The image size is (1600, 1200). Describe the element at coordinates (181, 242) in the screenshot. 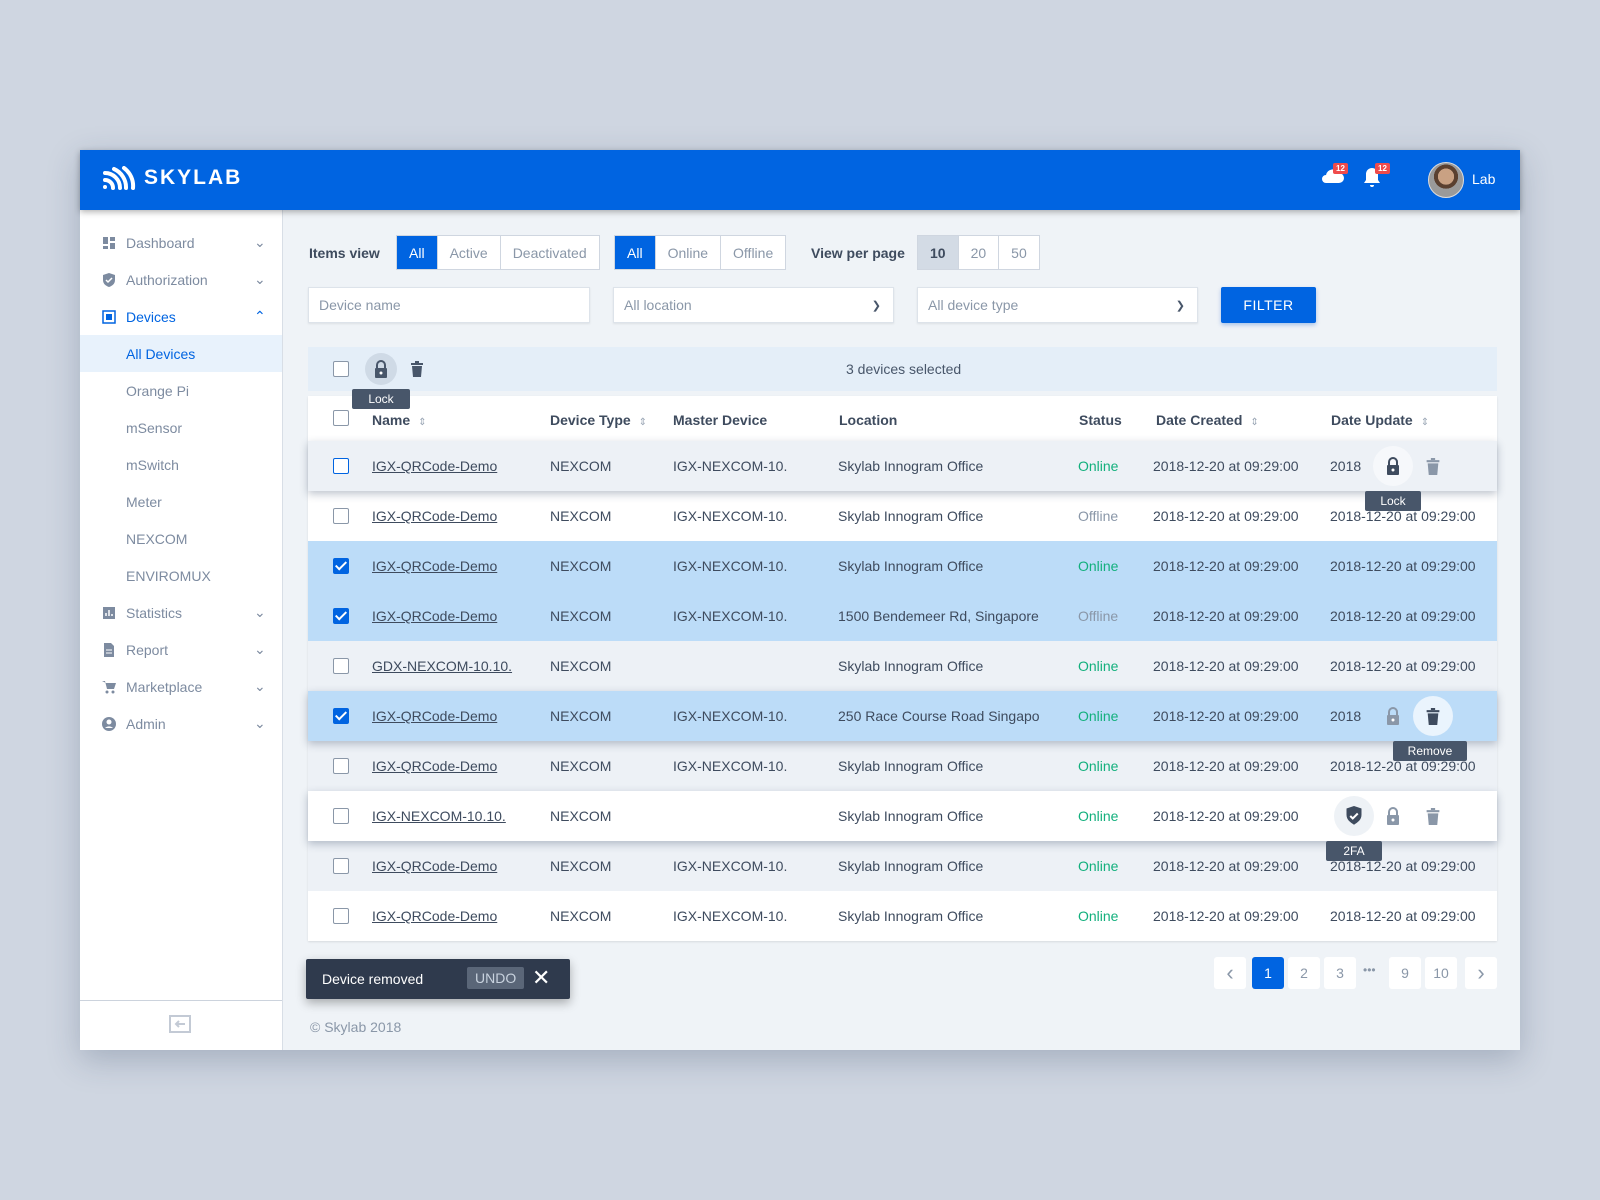

I see `sidebar-item-dashboard: Dashboard ⌄` at that location.